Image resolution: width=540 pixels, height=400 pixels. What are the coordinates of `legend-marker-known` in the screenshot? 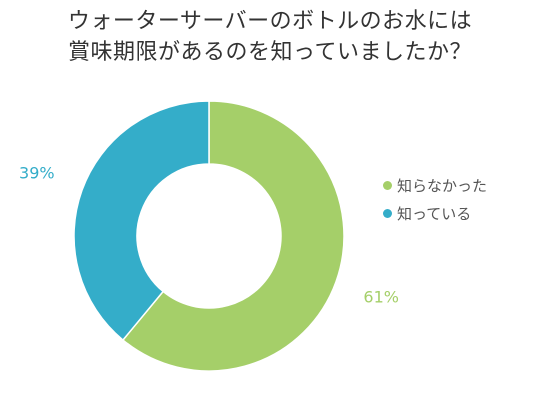 It's located at (387, 213).